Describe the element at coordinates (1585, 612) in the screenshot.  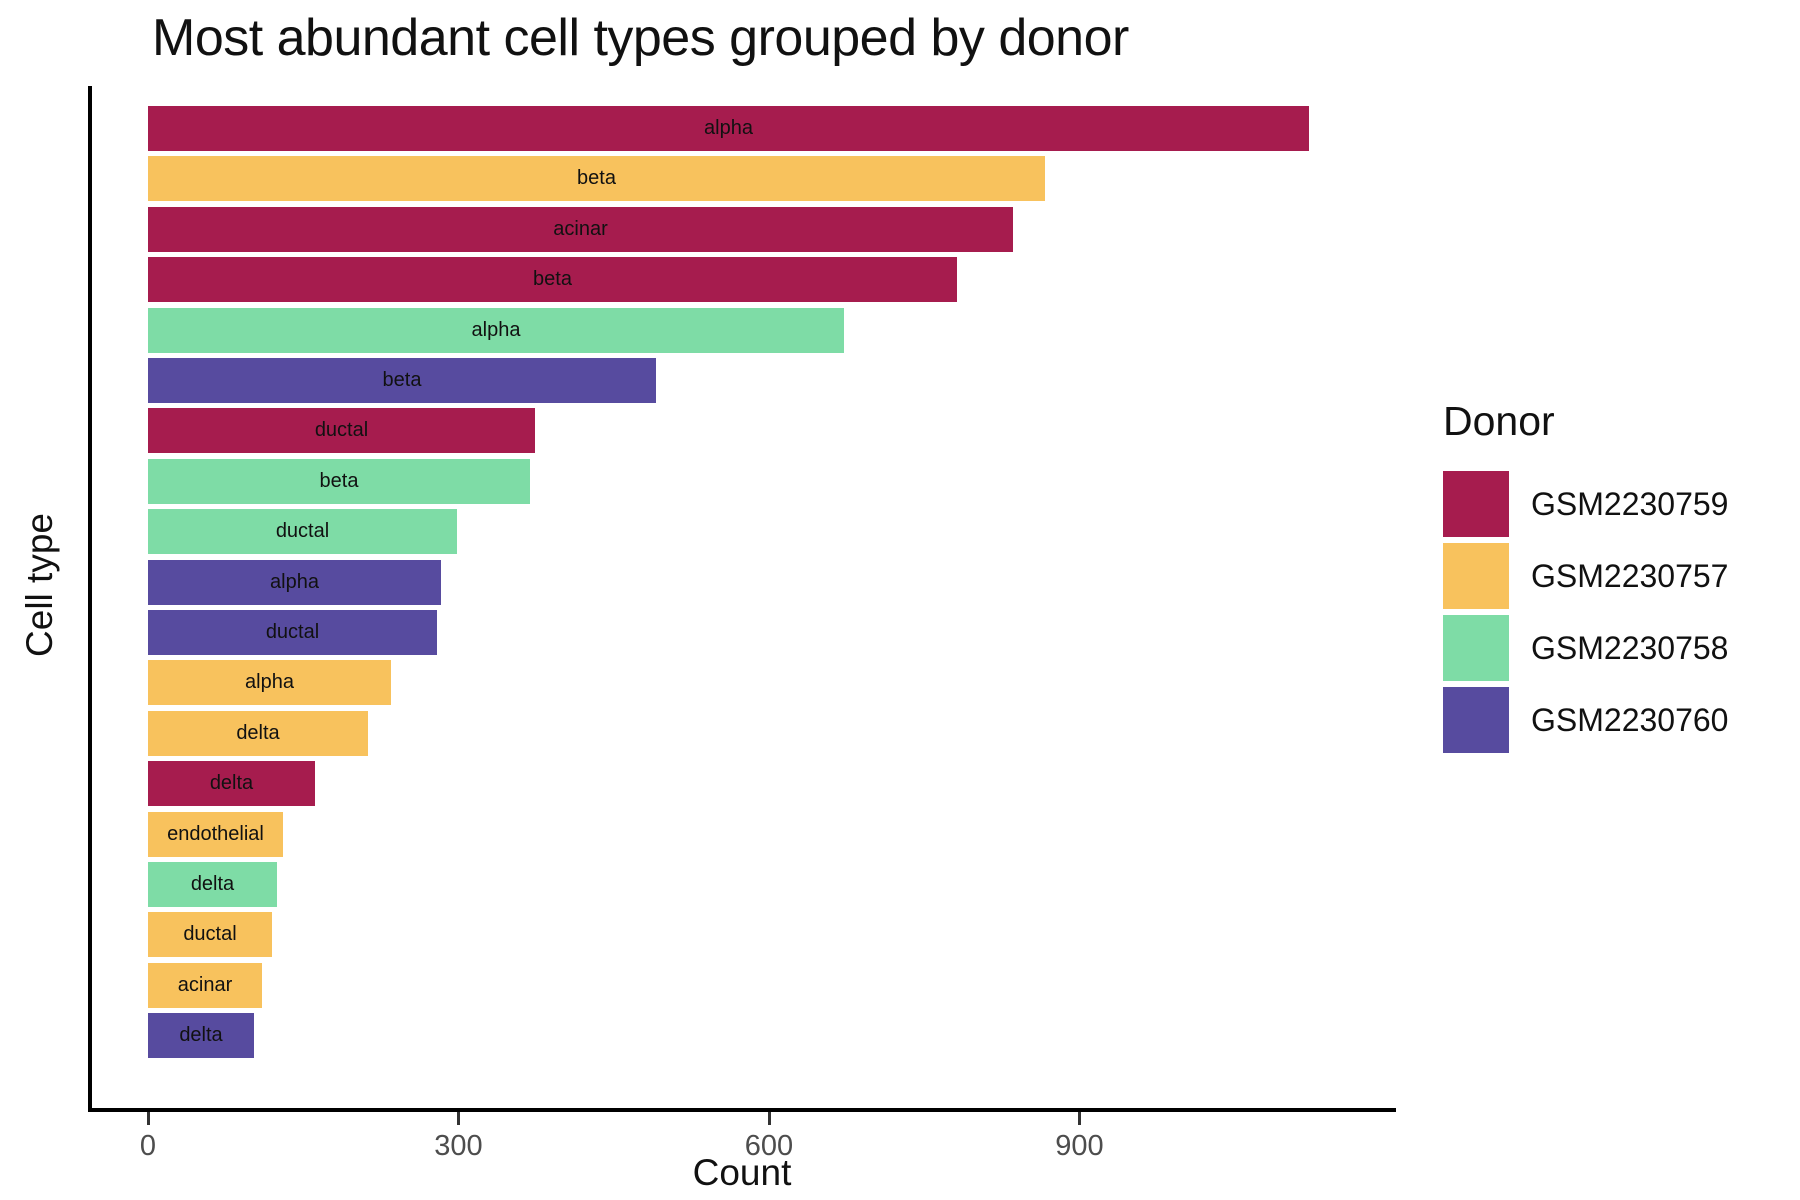
I see `legend-entries: GSM2230759 GSM2230757 GSM2230758 GSM2230760` at that location.